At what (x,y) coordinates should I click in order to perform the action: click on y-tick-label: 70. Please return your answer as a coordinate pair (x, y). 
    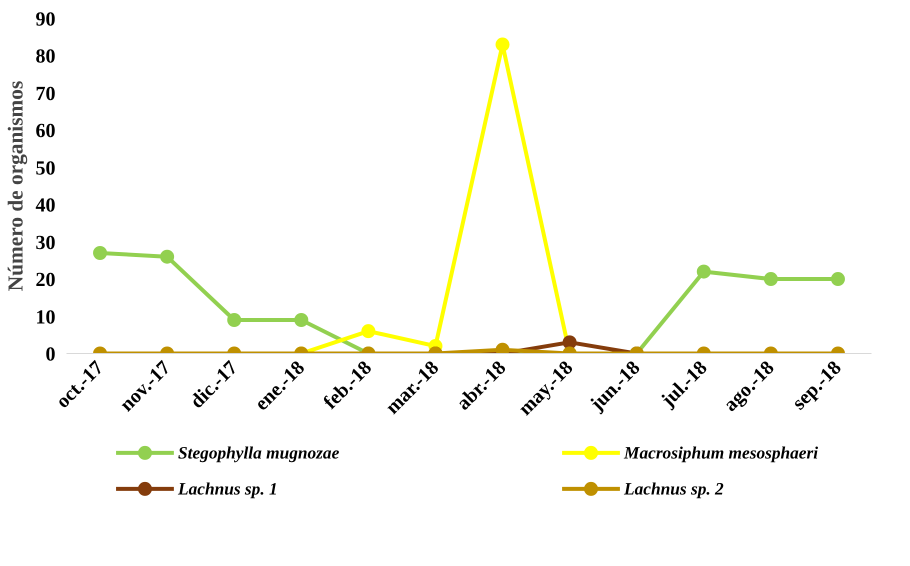
    Looking at the image, I should click on (46, 93).